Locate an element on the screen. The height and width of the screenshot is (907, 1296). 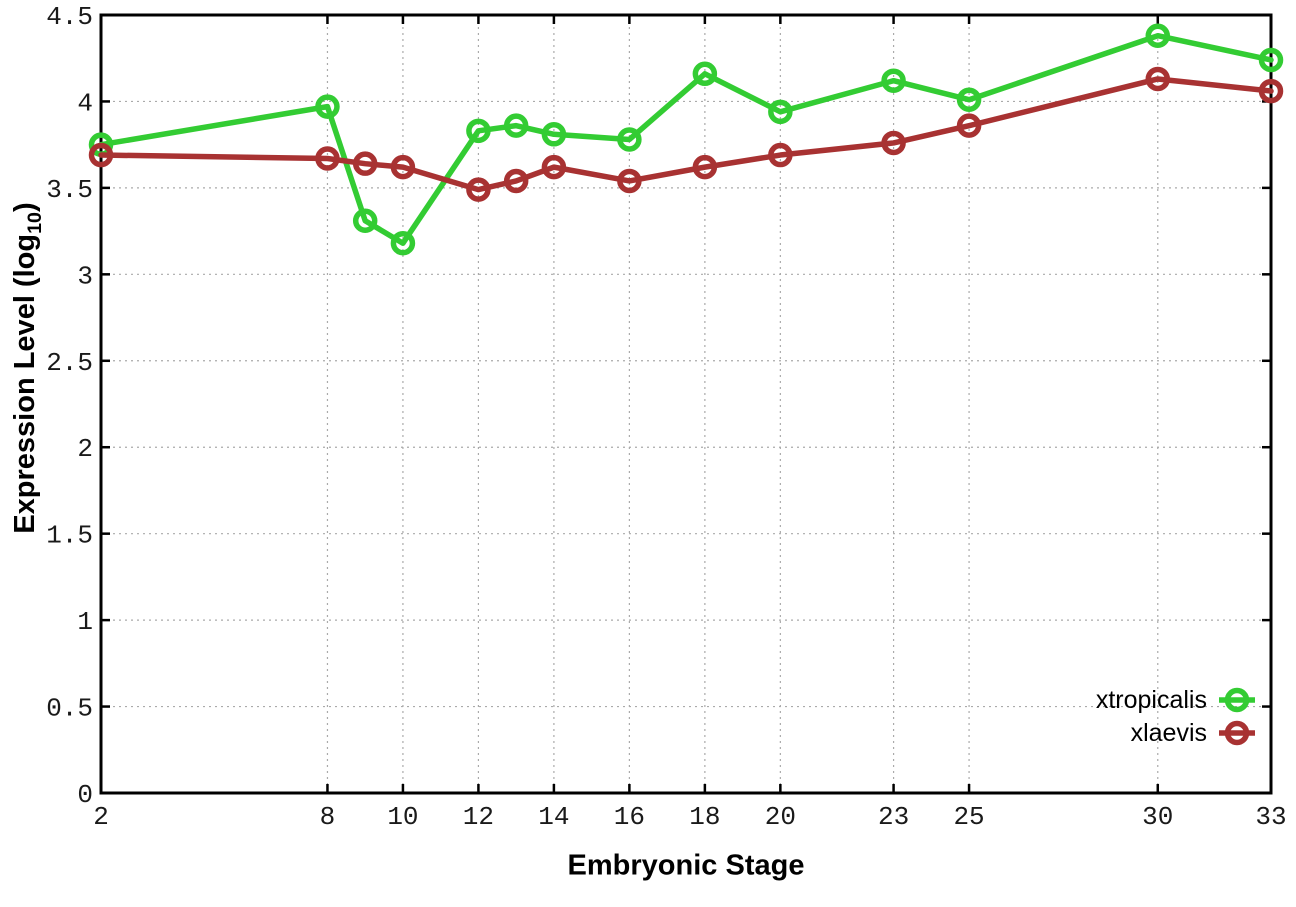
x-tick-label: 33 is located at coordinates (1270, 817).